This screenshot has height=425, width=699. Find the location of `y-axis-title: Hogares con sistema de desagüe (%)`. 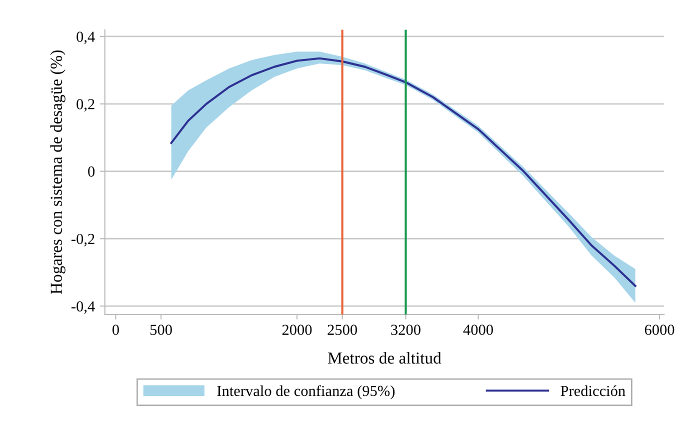

y-axis-title: Hogares con sistema de desagüe (%) is located at coordinates (58, 172).